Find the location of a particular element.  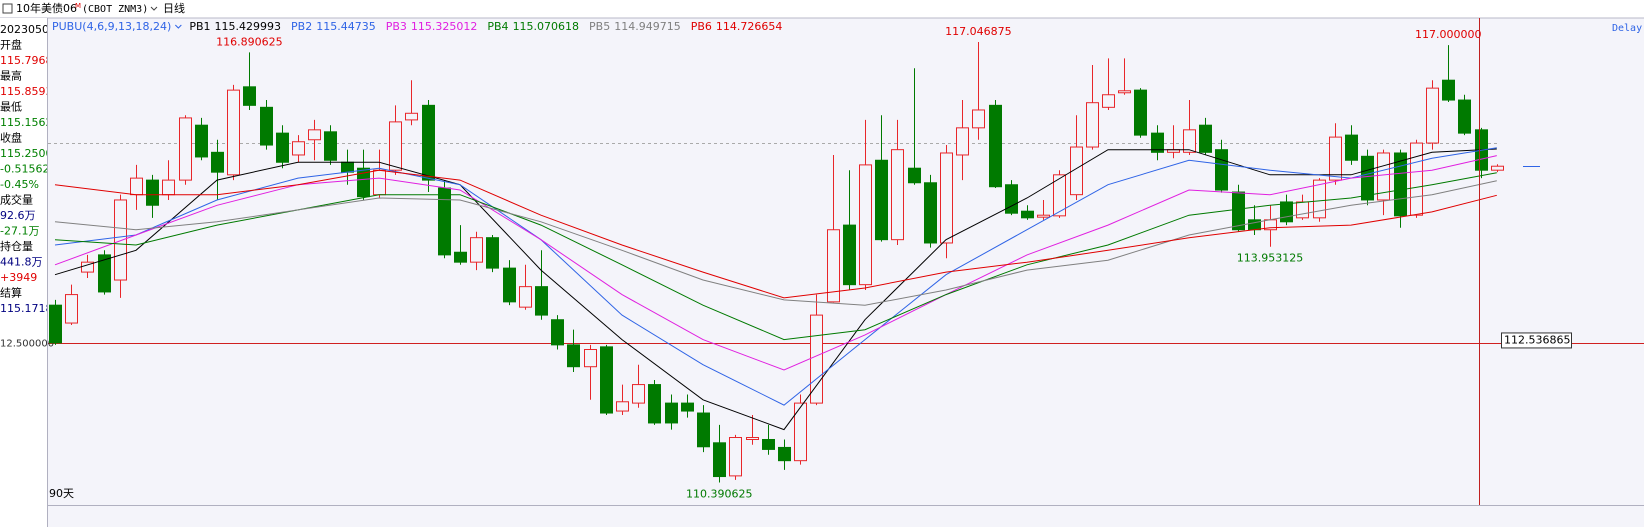

level-label: 12.500000 is located at coordinates (27, 344).